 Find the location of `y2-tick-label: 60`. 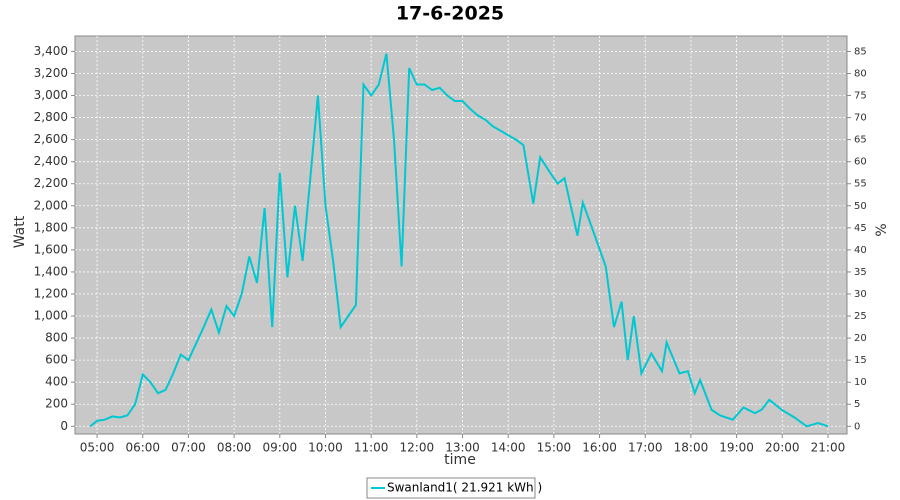

y2-tick-label: 60 is located at coordinates (860, 162).